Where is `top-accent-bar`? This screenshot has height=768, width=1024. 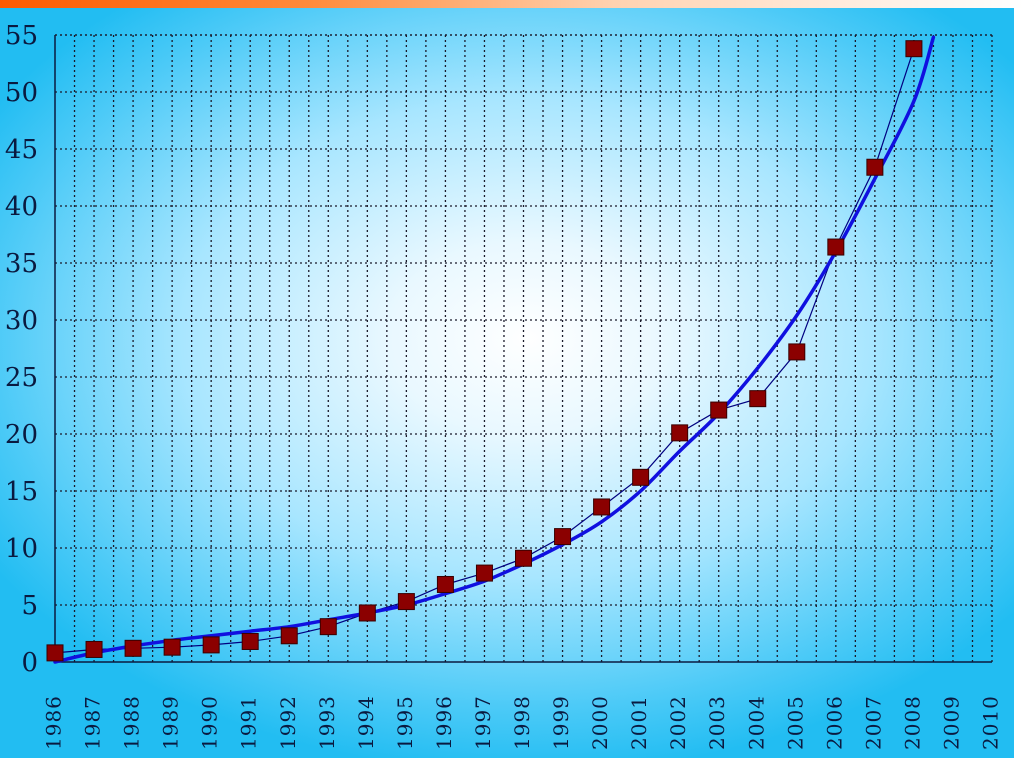
top-accent-bar is located at coordinates (512, 4).